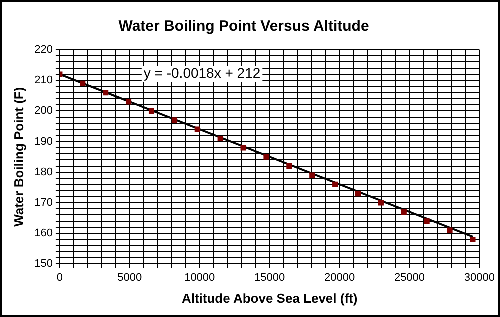  Describe the element at coordinates (18, 157) in the screenshot. I see `y-axis-title: Water Boiling Point (F)` at that location.